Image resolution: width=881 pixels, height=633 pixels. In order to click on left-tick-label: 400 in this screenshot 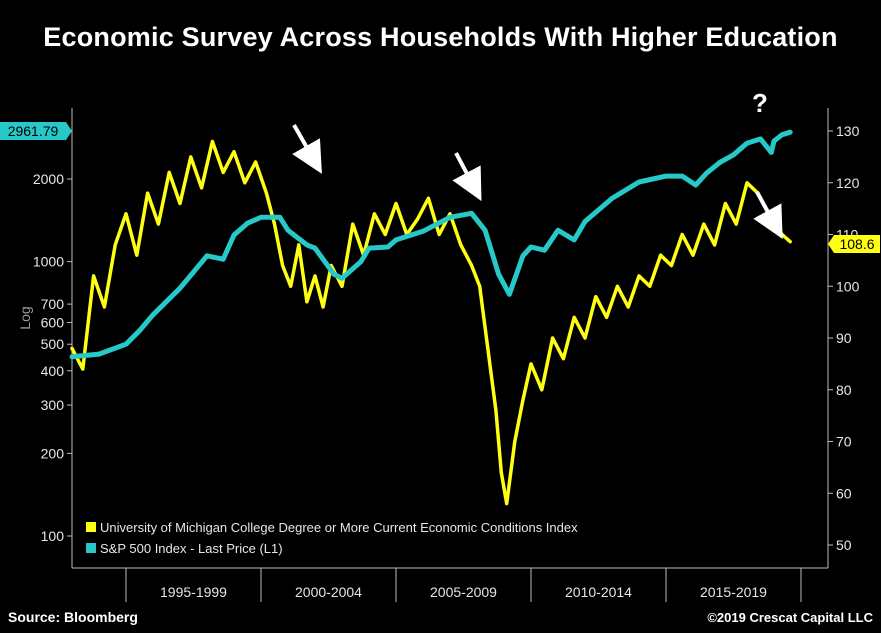, I will do `click(53, 371)`.